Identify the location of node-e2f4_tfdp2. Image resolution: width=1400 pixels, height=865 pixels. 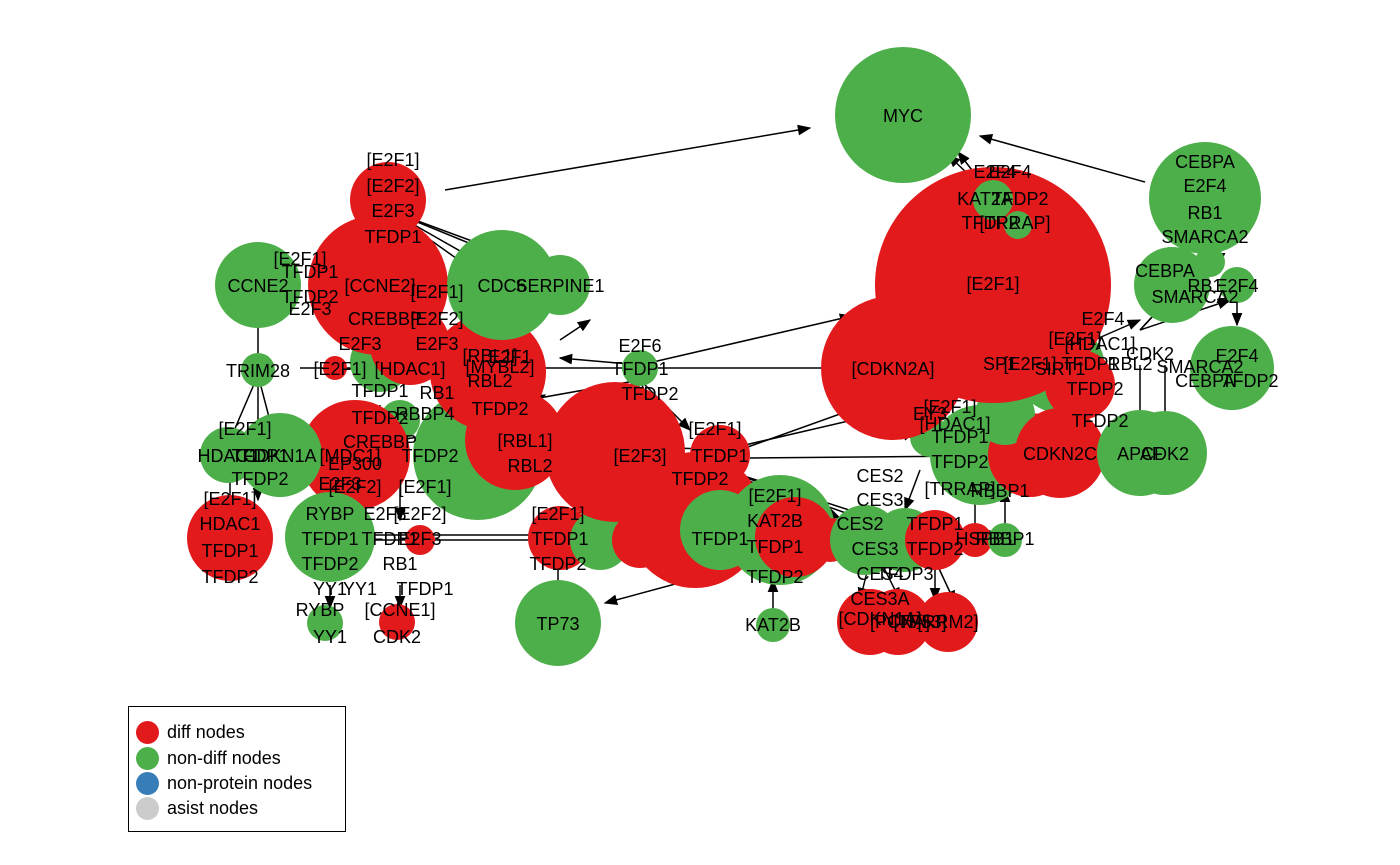
(1232, 368).